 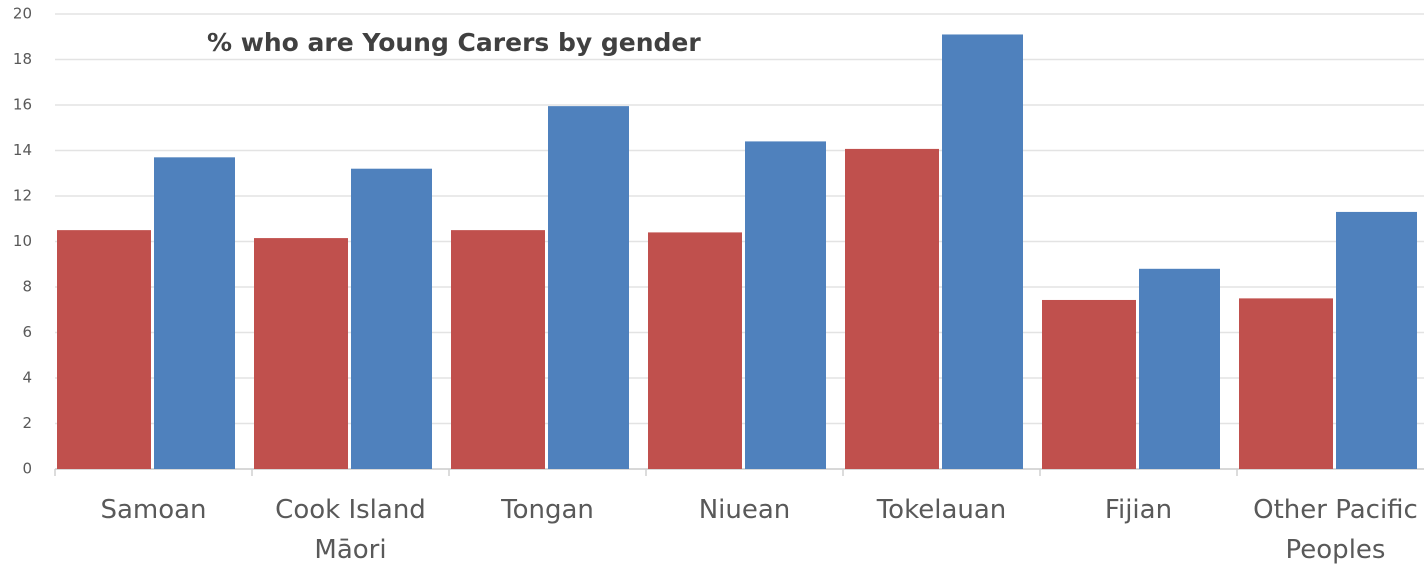 I want to click on y-tick-label: 6, so click(x=27, y=332).